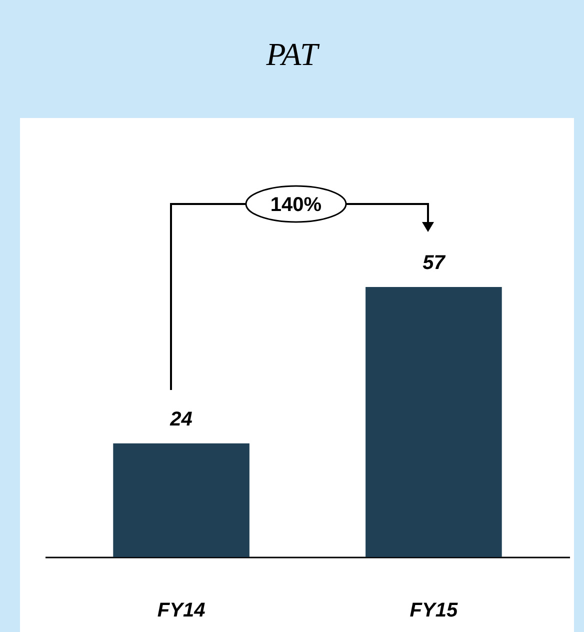 This screenshot has height=632, width=584. What do you see at coordinates (296, 205) in the screenshot?
I see `text: 140%` at bounding box center [296, 205].